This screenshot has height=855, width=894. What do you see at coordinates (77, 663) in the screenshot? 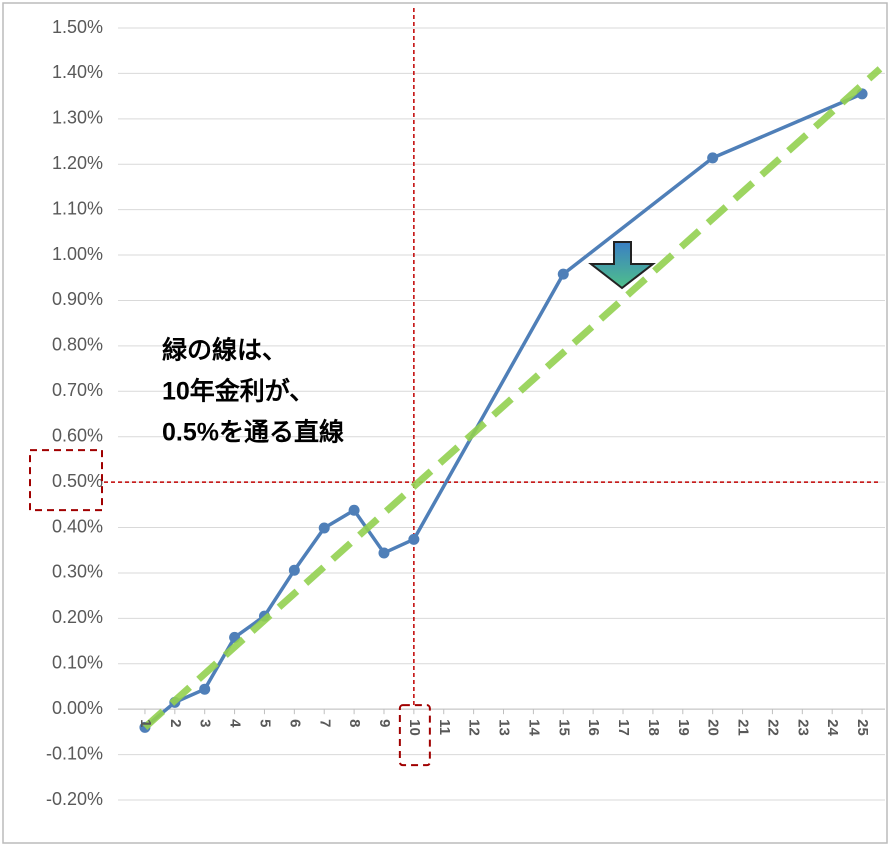
I see `y-tick-label: 0.10%` at bounding box center [77, 663].